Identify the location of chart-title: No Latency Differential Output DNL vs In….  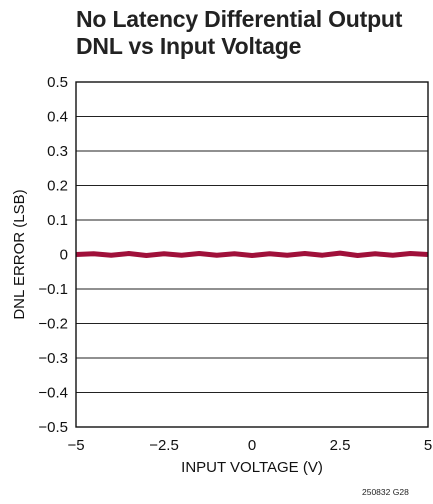
(251, 33).